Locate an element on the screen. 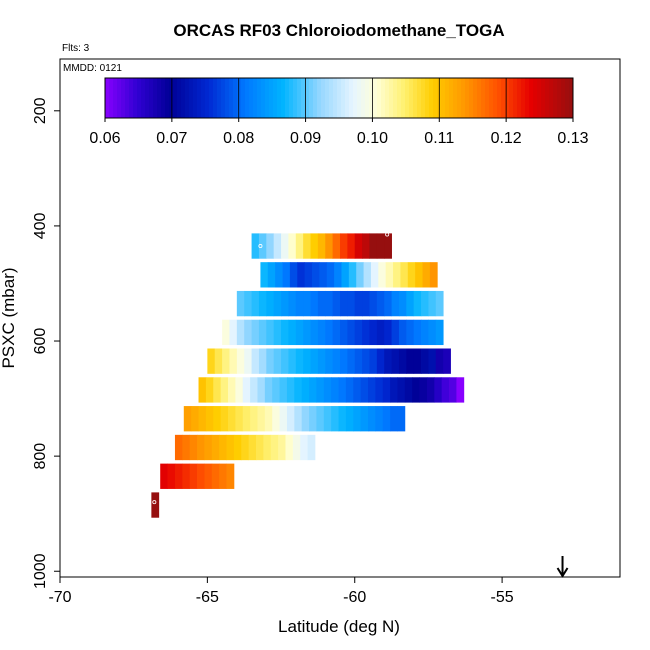 The height and width of the screenshot is (650, 650). colorbar-ticks: 0.06 0.07 0.08 0.09 0.10 0.11 0.12 0.13 is located at coordinates (339, 112).